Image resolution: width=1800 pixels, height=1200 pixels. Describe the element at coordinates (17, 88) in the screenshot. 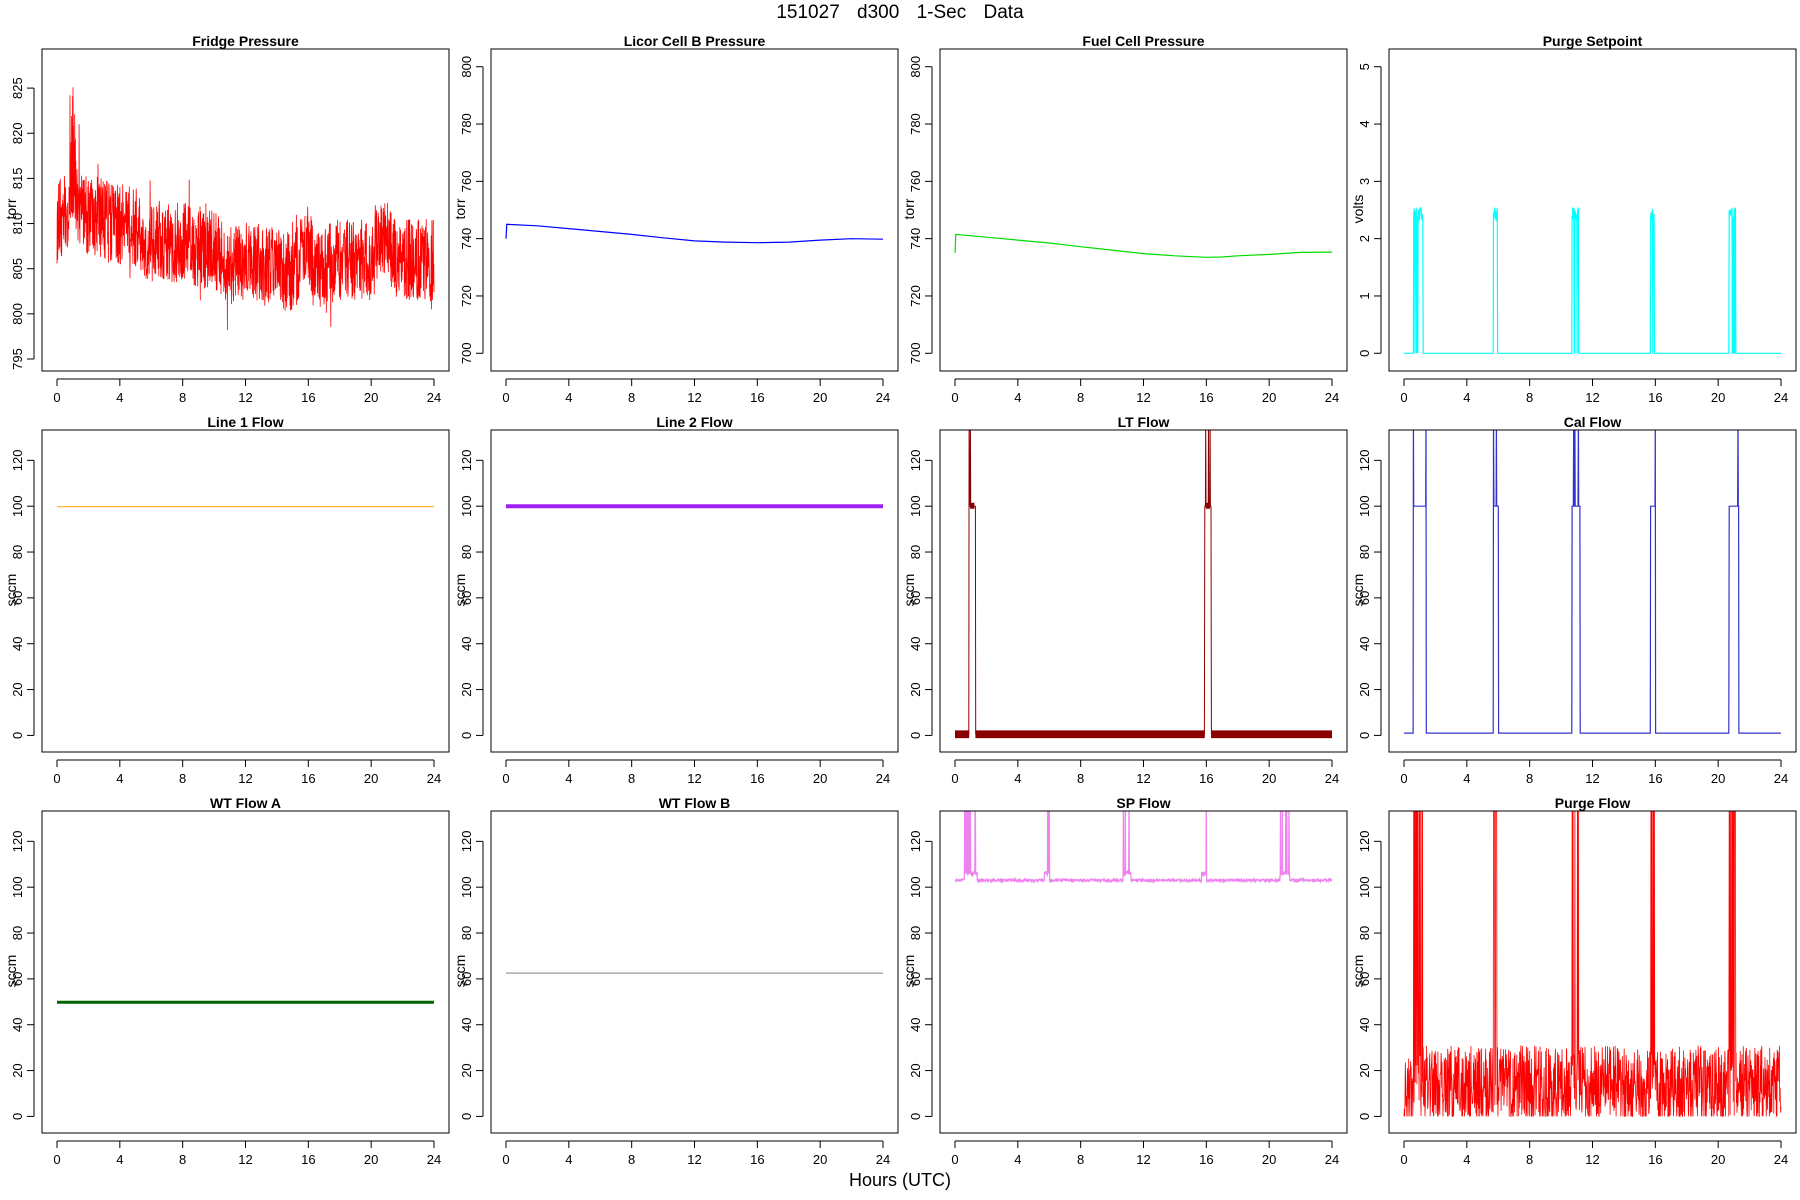

I see `y-tick-label: 825` at that location.